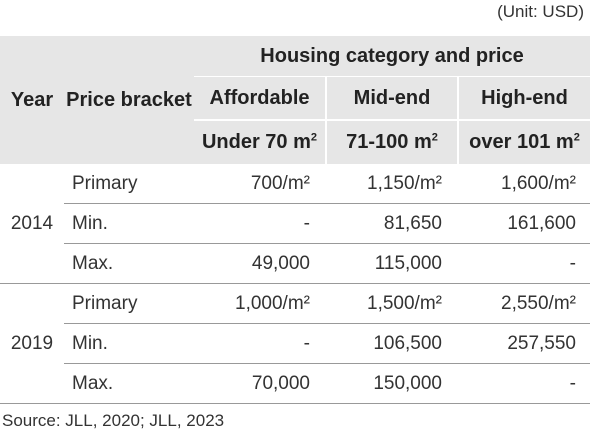 This screenshot has width=590, height=431. I want to click on value-cell: 161,600, so click(524, 223).